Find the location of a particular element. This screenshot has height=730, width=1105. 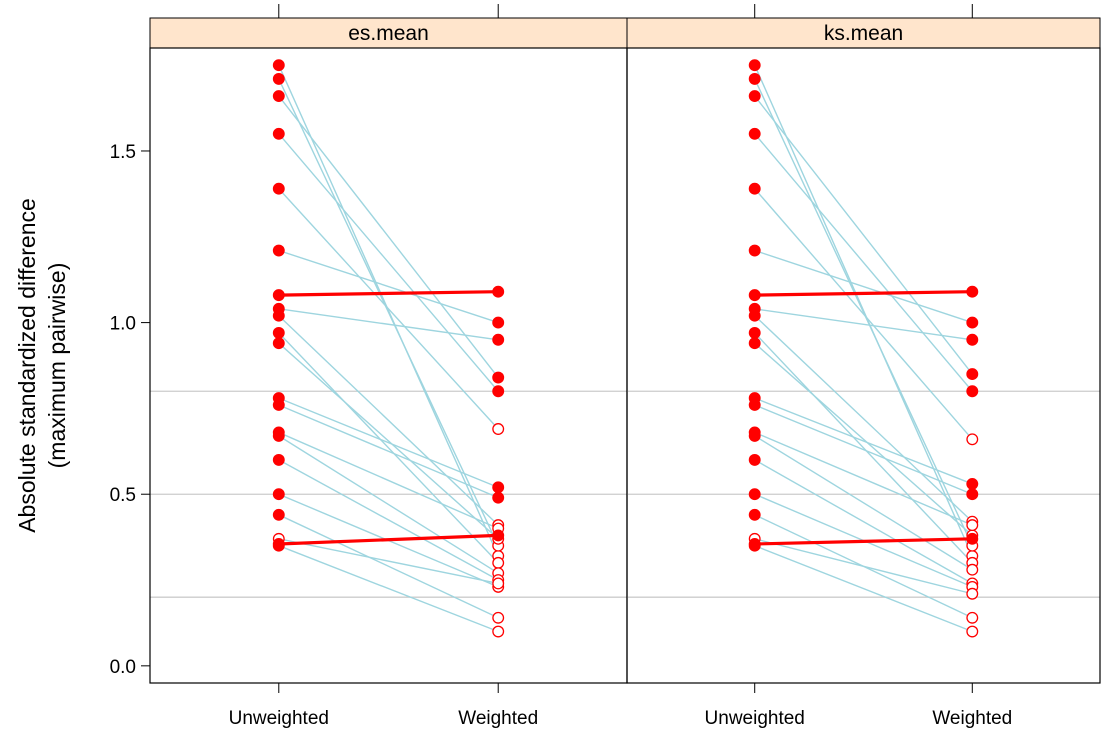

y-tick-label: 0.5 is located at coordinates (123, 495).